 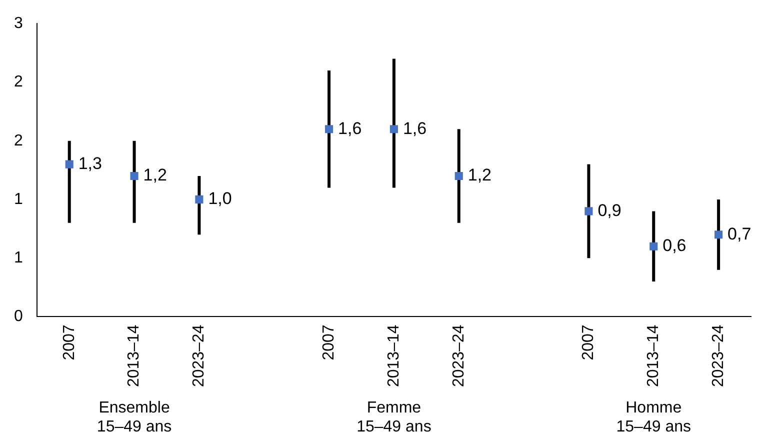 I want to click on y-tick-label: 0, so click(x=18, y=317).